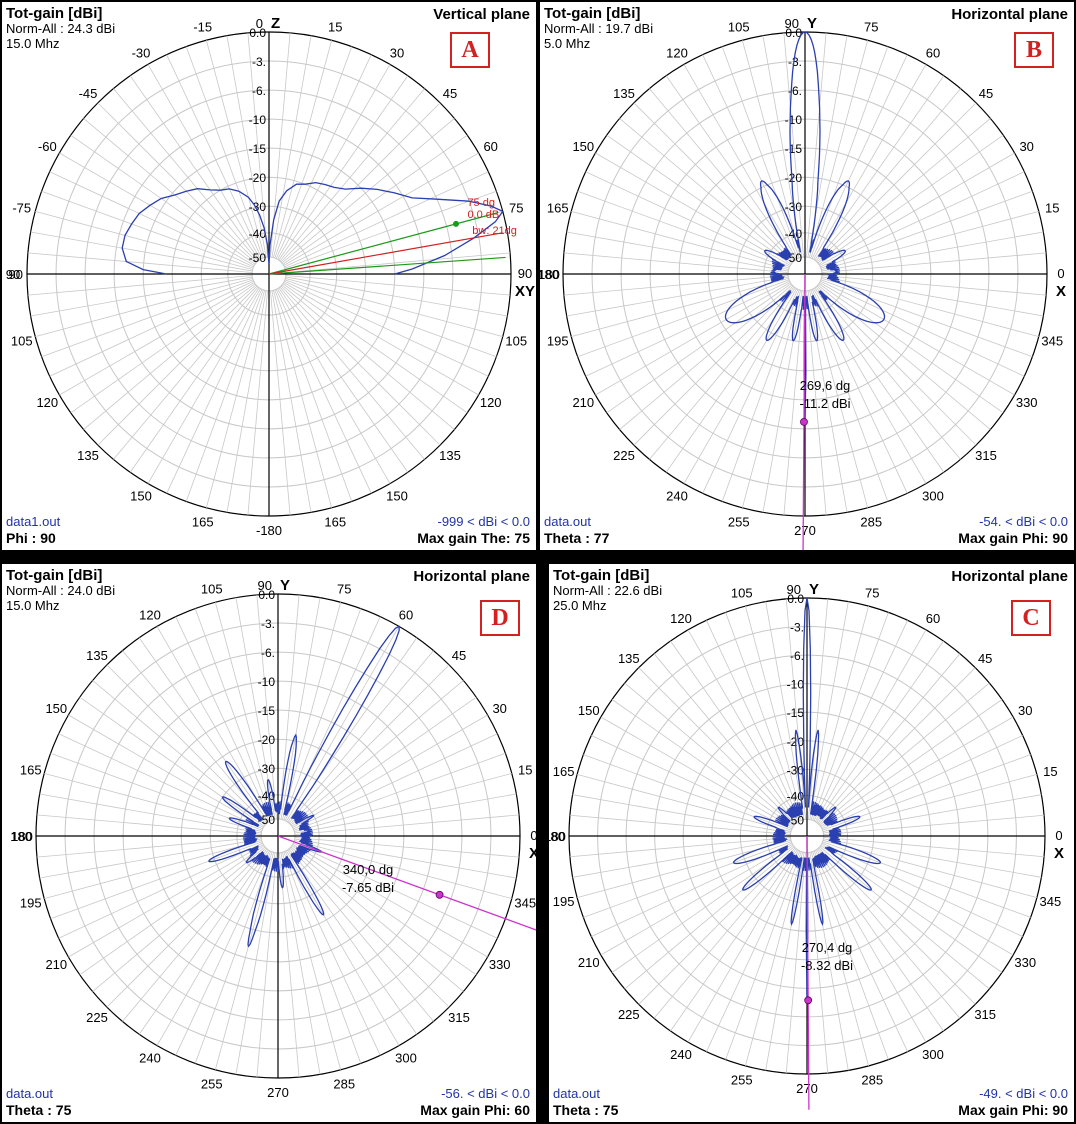 The width and height of the screenshot is (1076, 1124). Describe the element at coordinates (795, 91) in the screenshot. I see `ring-label: -6.` at that location.